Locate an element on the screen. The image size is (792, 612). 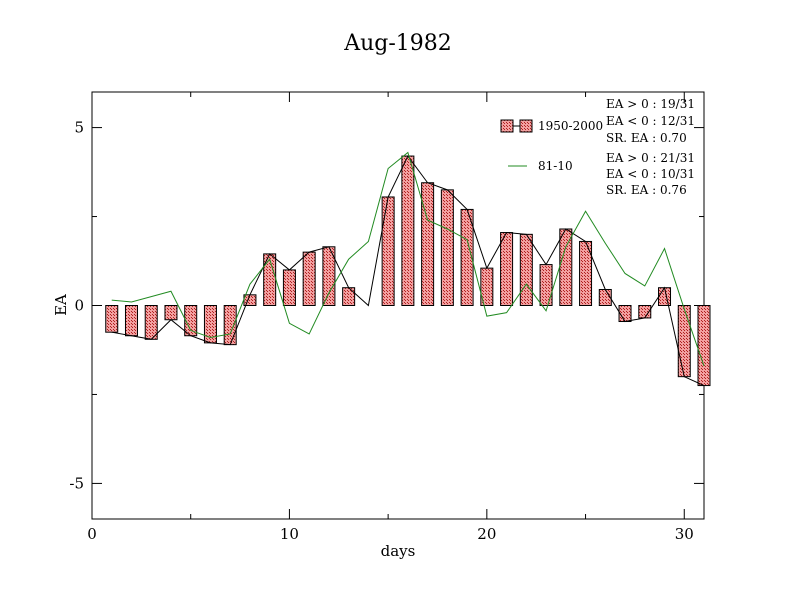
y-axis-label: EA is located at coordinates (61, 305).